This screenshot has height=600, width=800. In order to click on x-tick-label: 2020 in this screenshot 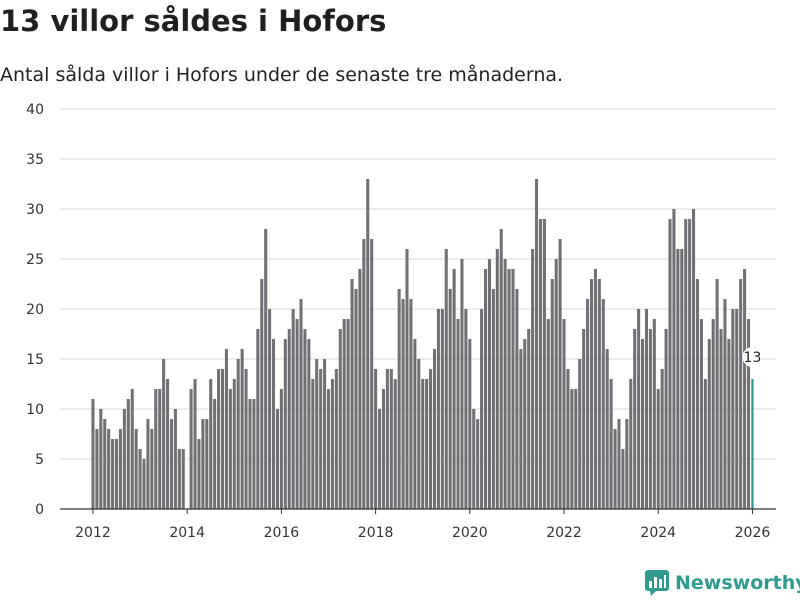, I will do `click(470, 533)`.